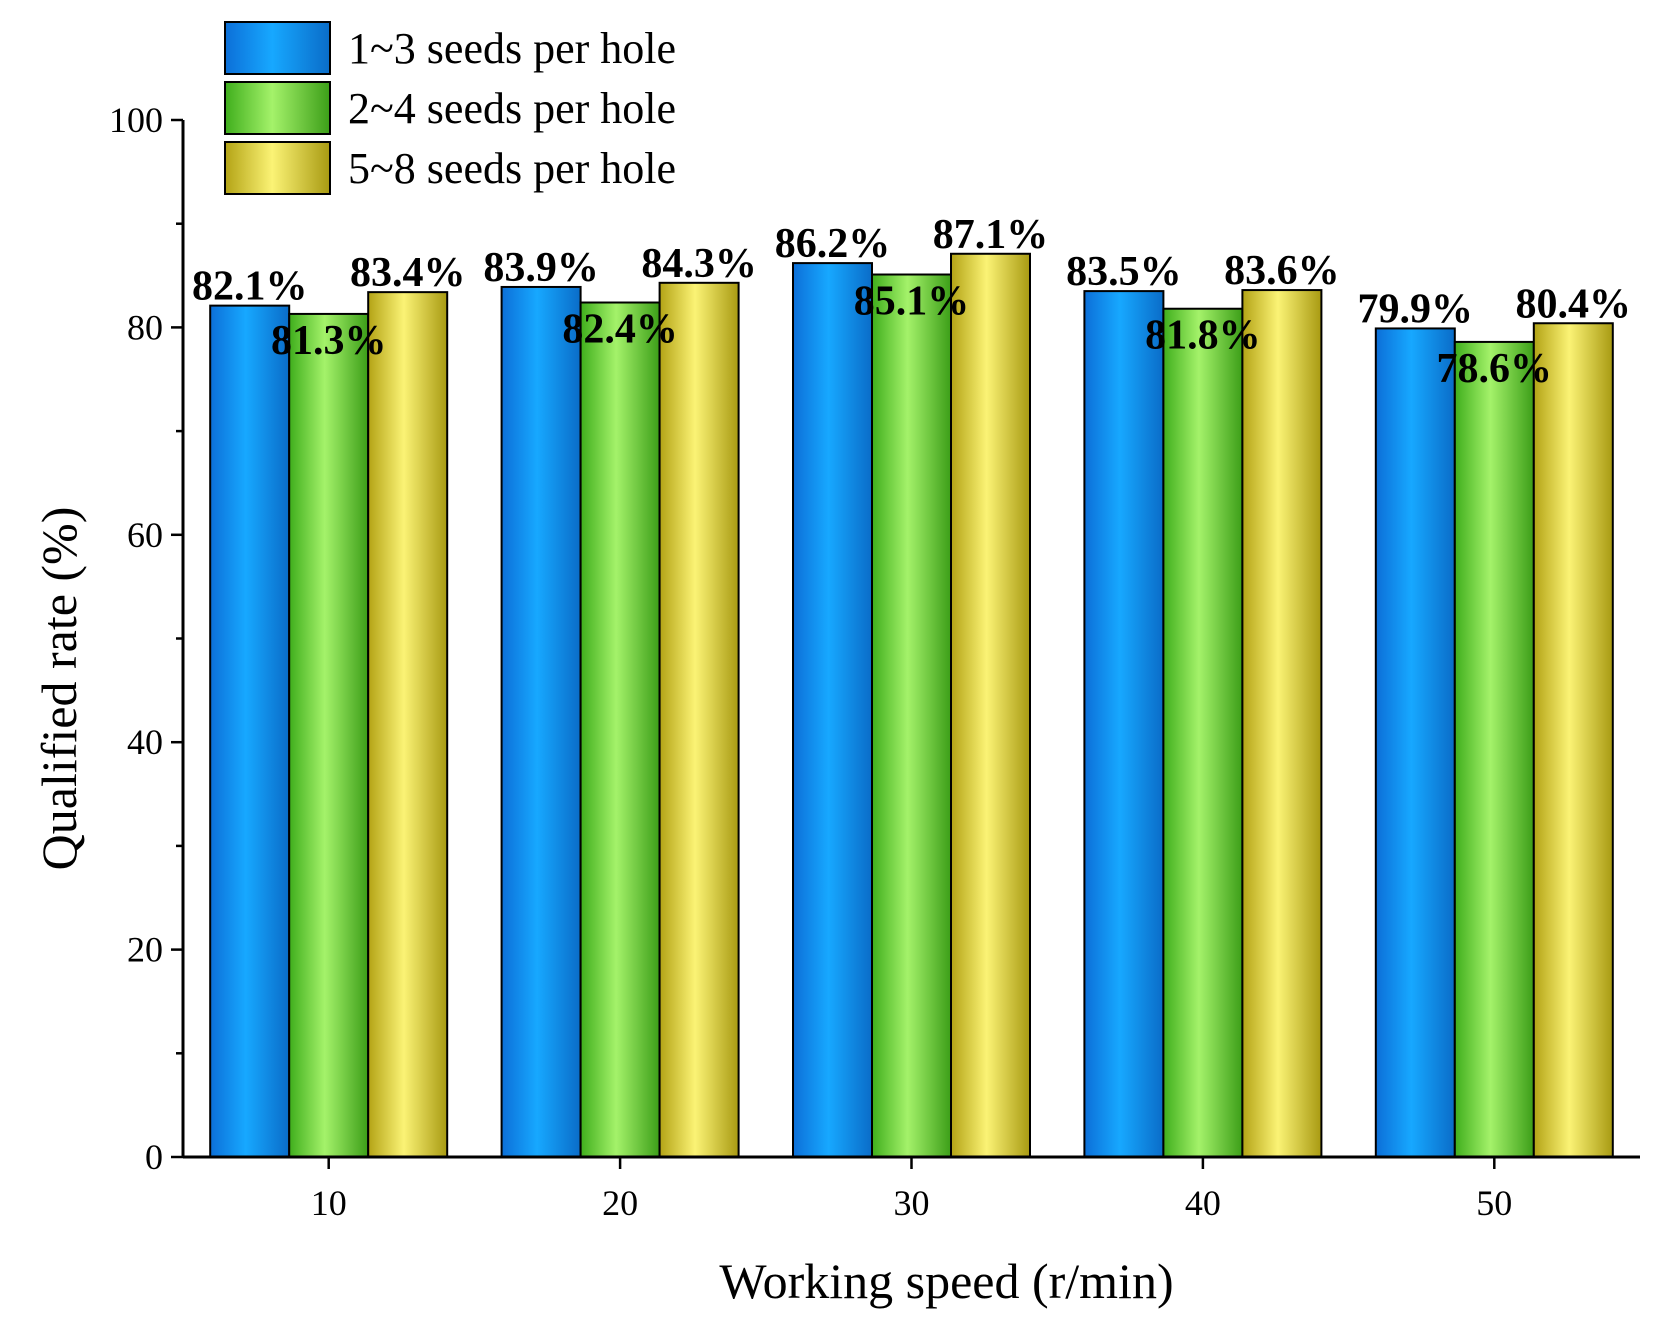  Describe the element at coordinates (408, 273) in the screenshot. I see `data-label-series3-10: 83.4%` at that location.